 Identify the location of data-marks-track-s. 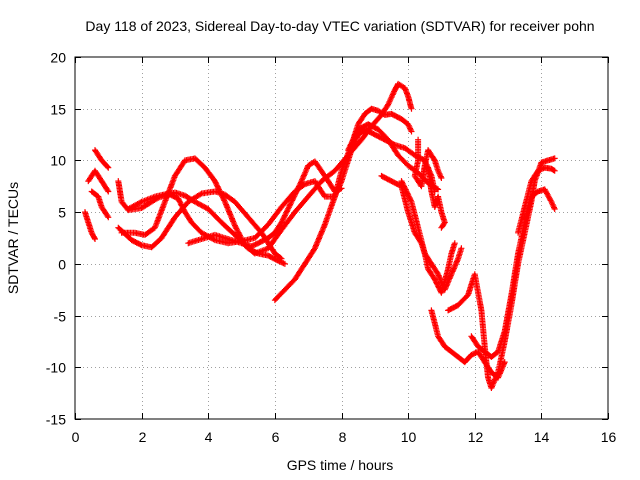
(436, 197).